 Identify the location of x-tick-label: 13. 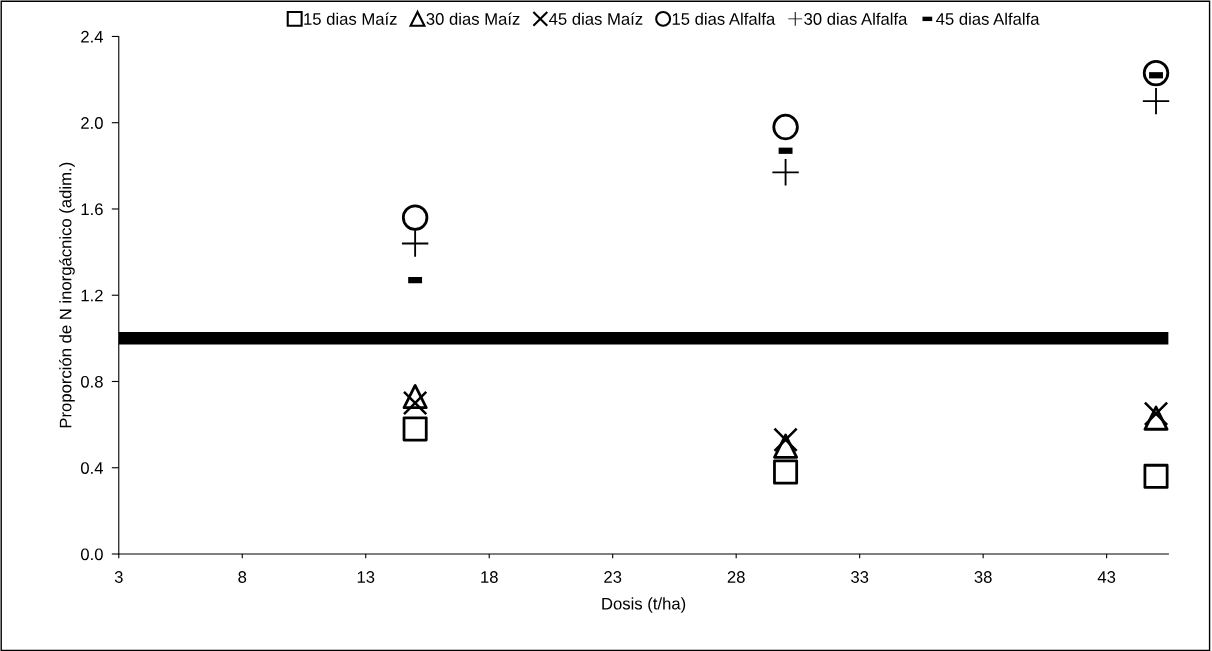
(366, 577).